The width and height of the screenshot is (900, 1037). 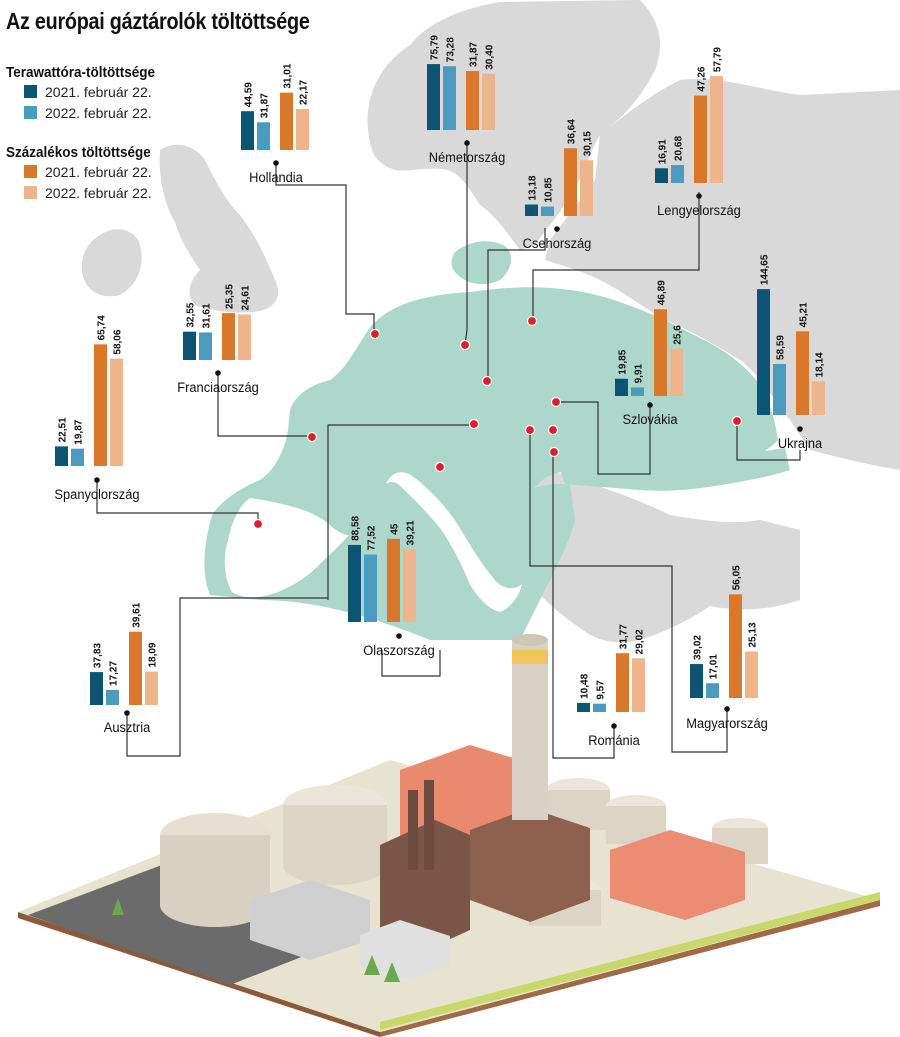 I want to click on legend-item-twh-2022: 2022. február 22., so click(x=98, y=112).